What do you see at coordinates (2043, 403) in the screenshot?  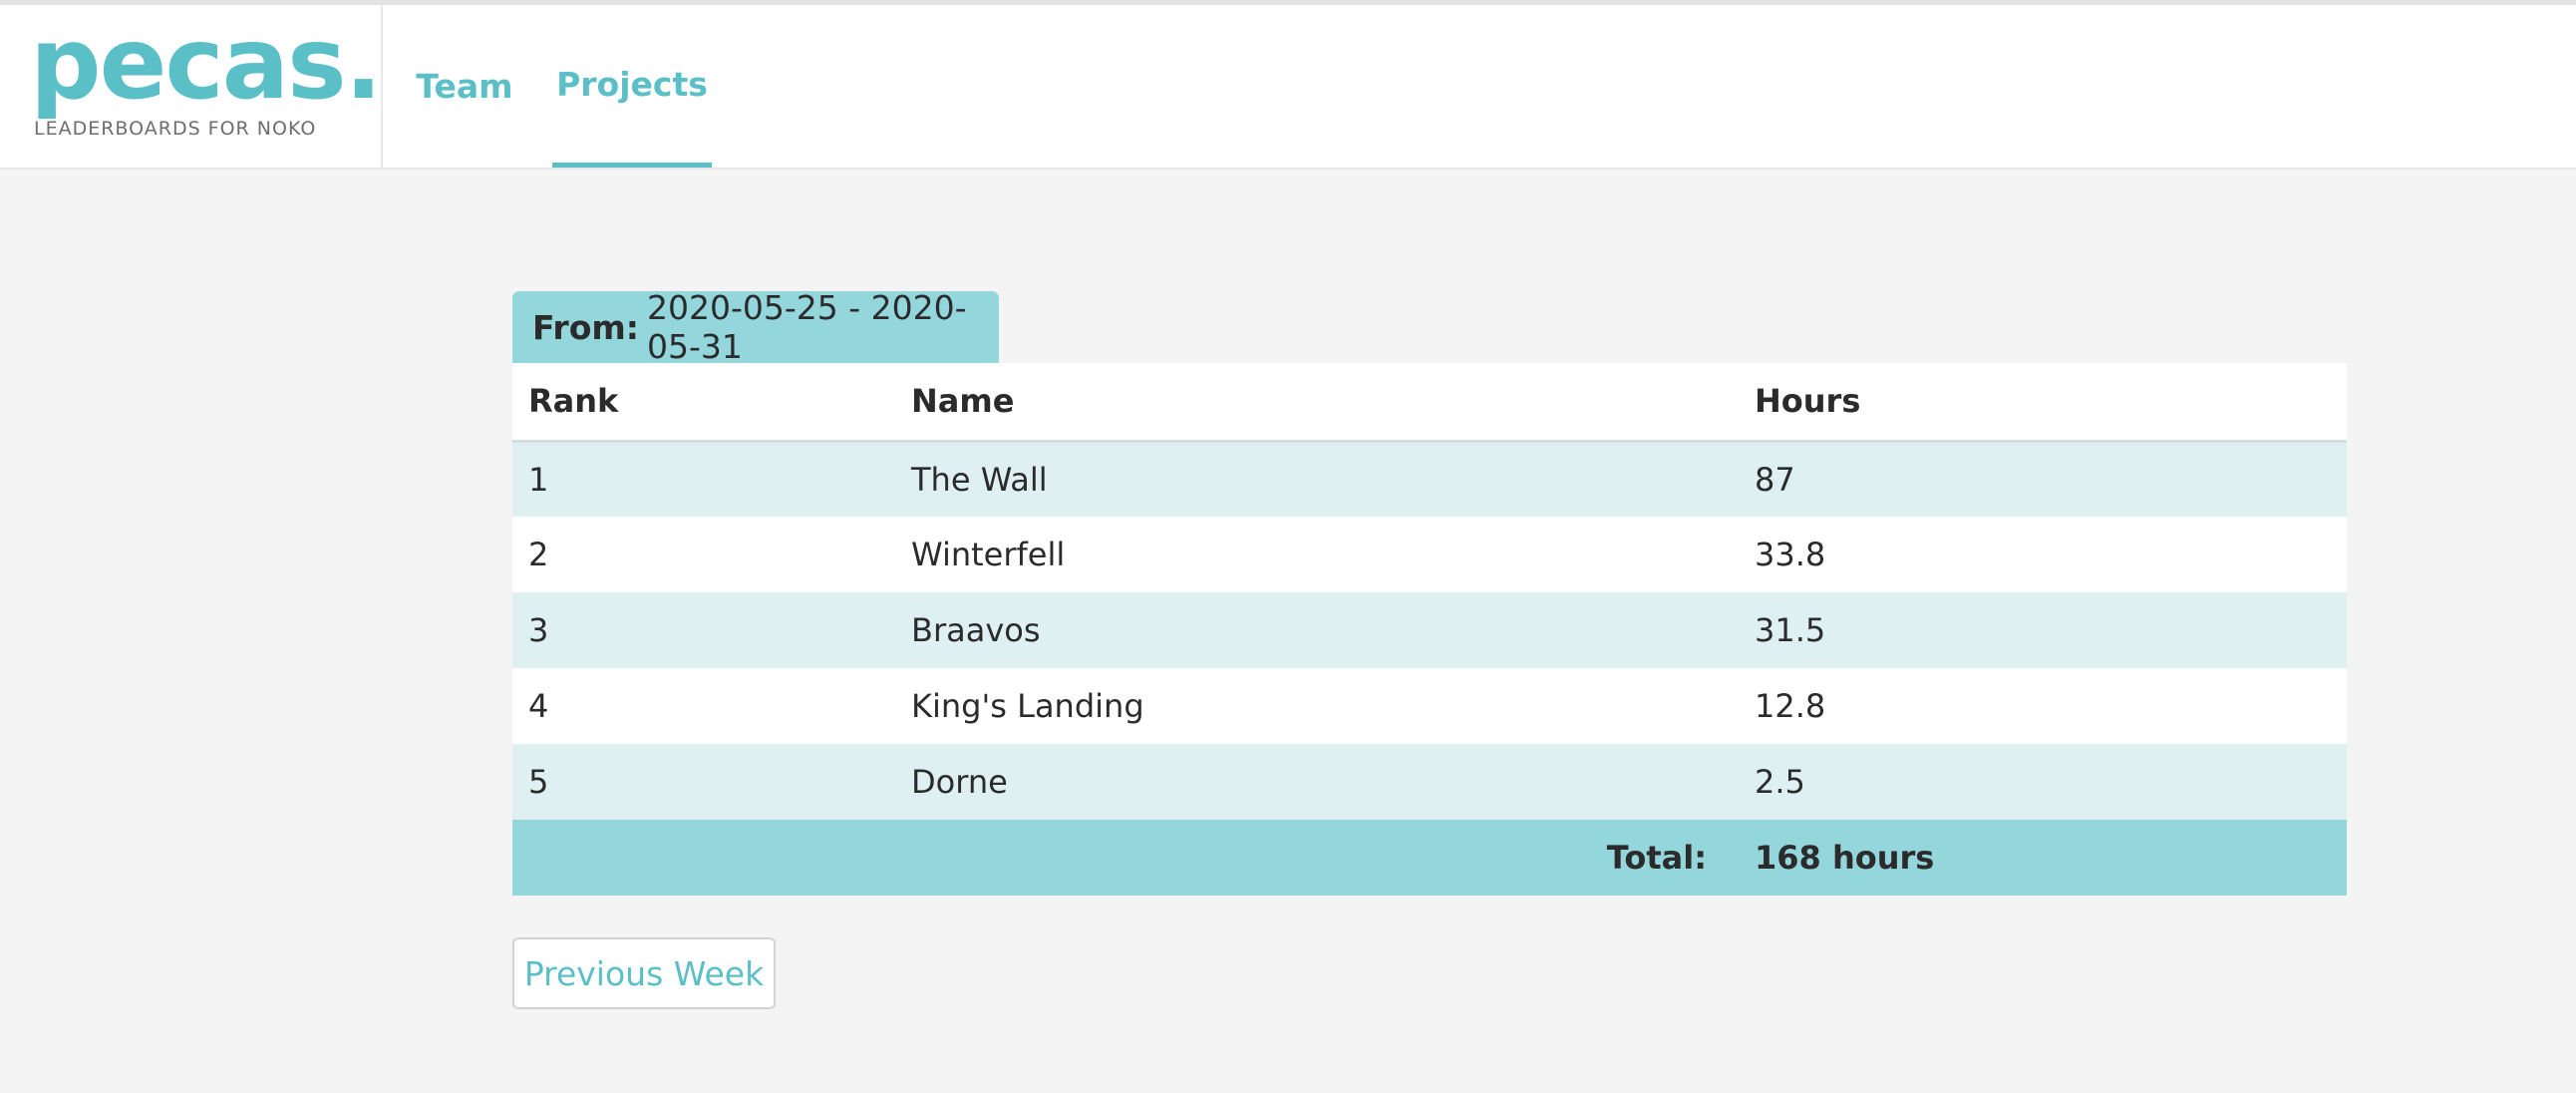 I see `header-hours: Hours` at bounding box center [2043, 403].